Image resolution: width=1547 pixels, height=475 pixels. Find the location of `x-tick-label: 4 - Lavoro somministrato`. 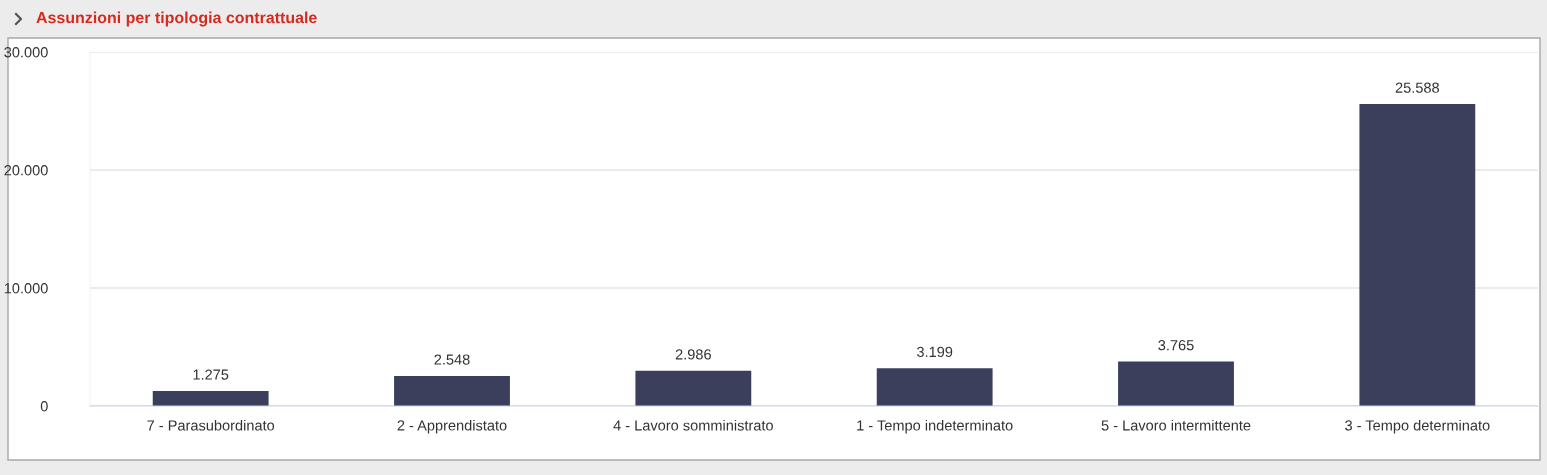

x-tick-label: 4 - Lavoro somministrato is located at coordinates (693, 425).